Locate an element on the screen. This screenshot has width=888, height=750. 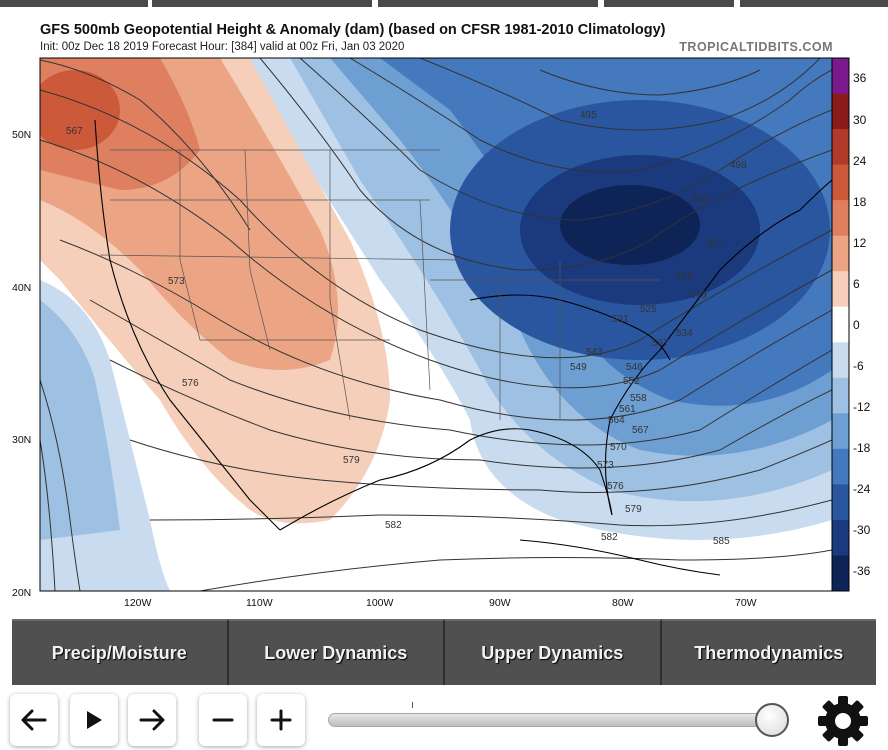
contour-label: 534 is located at coordinates (684, 333).